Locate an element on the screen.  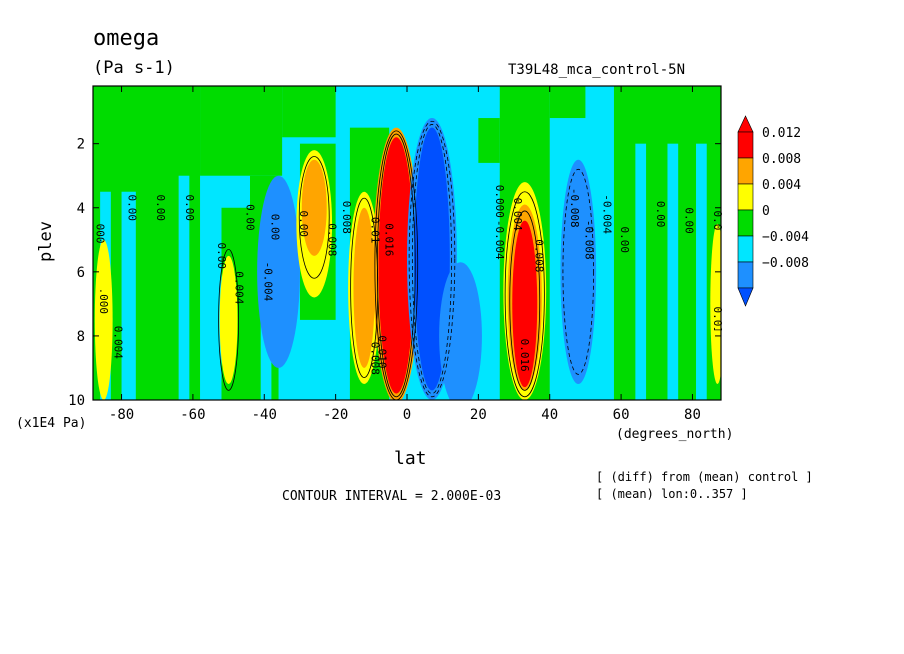
x-tick-label: 80 is located at coordinates (692, 415).